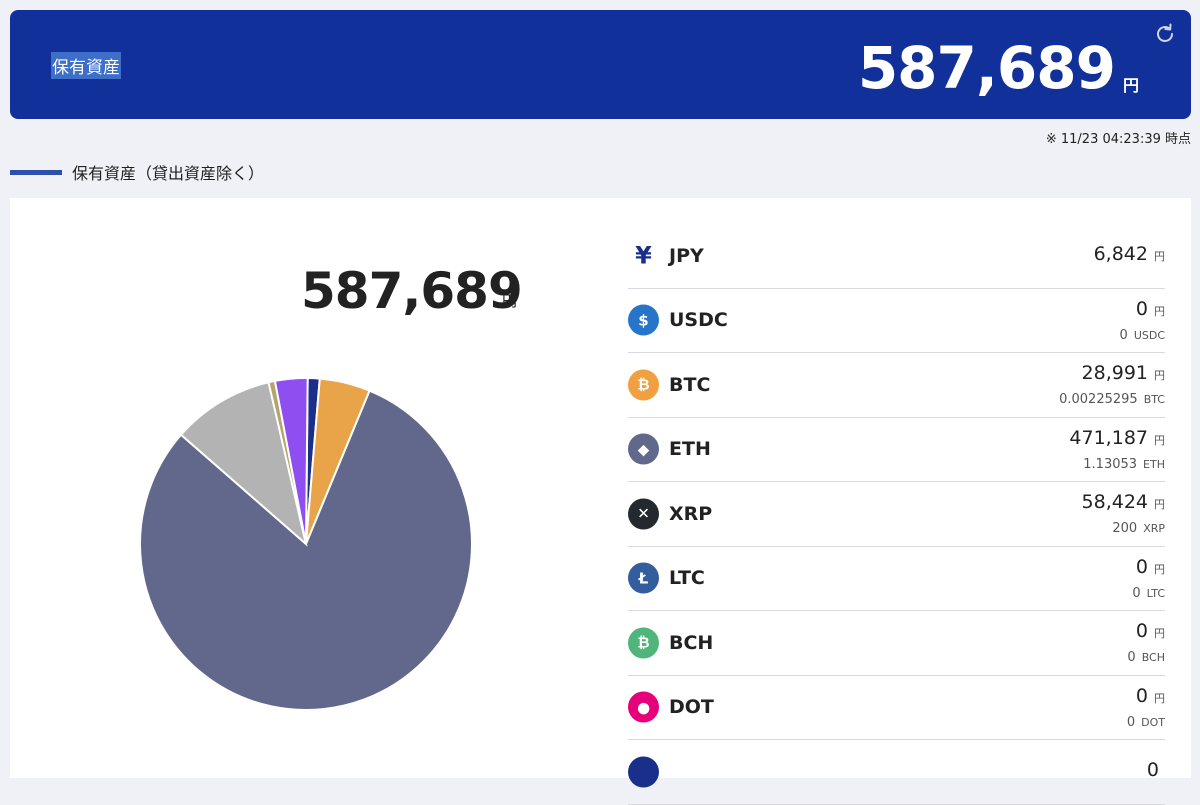  I want to click on yen-icon: ¥, so click(643, 255).